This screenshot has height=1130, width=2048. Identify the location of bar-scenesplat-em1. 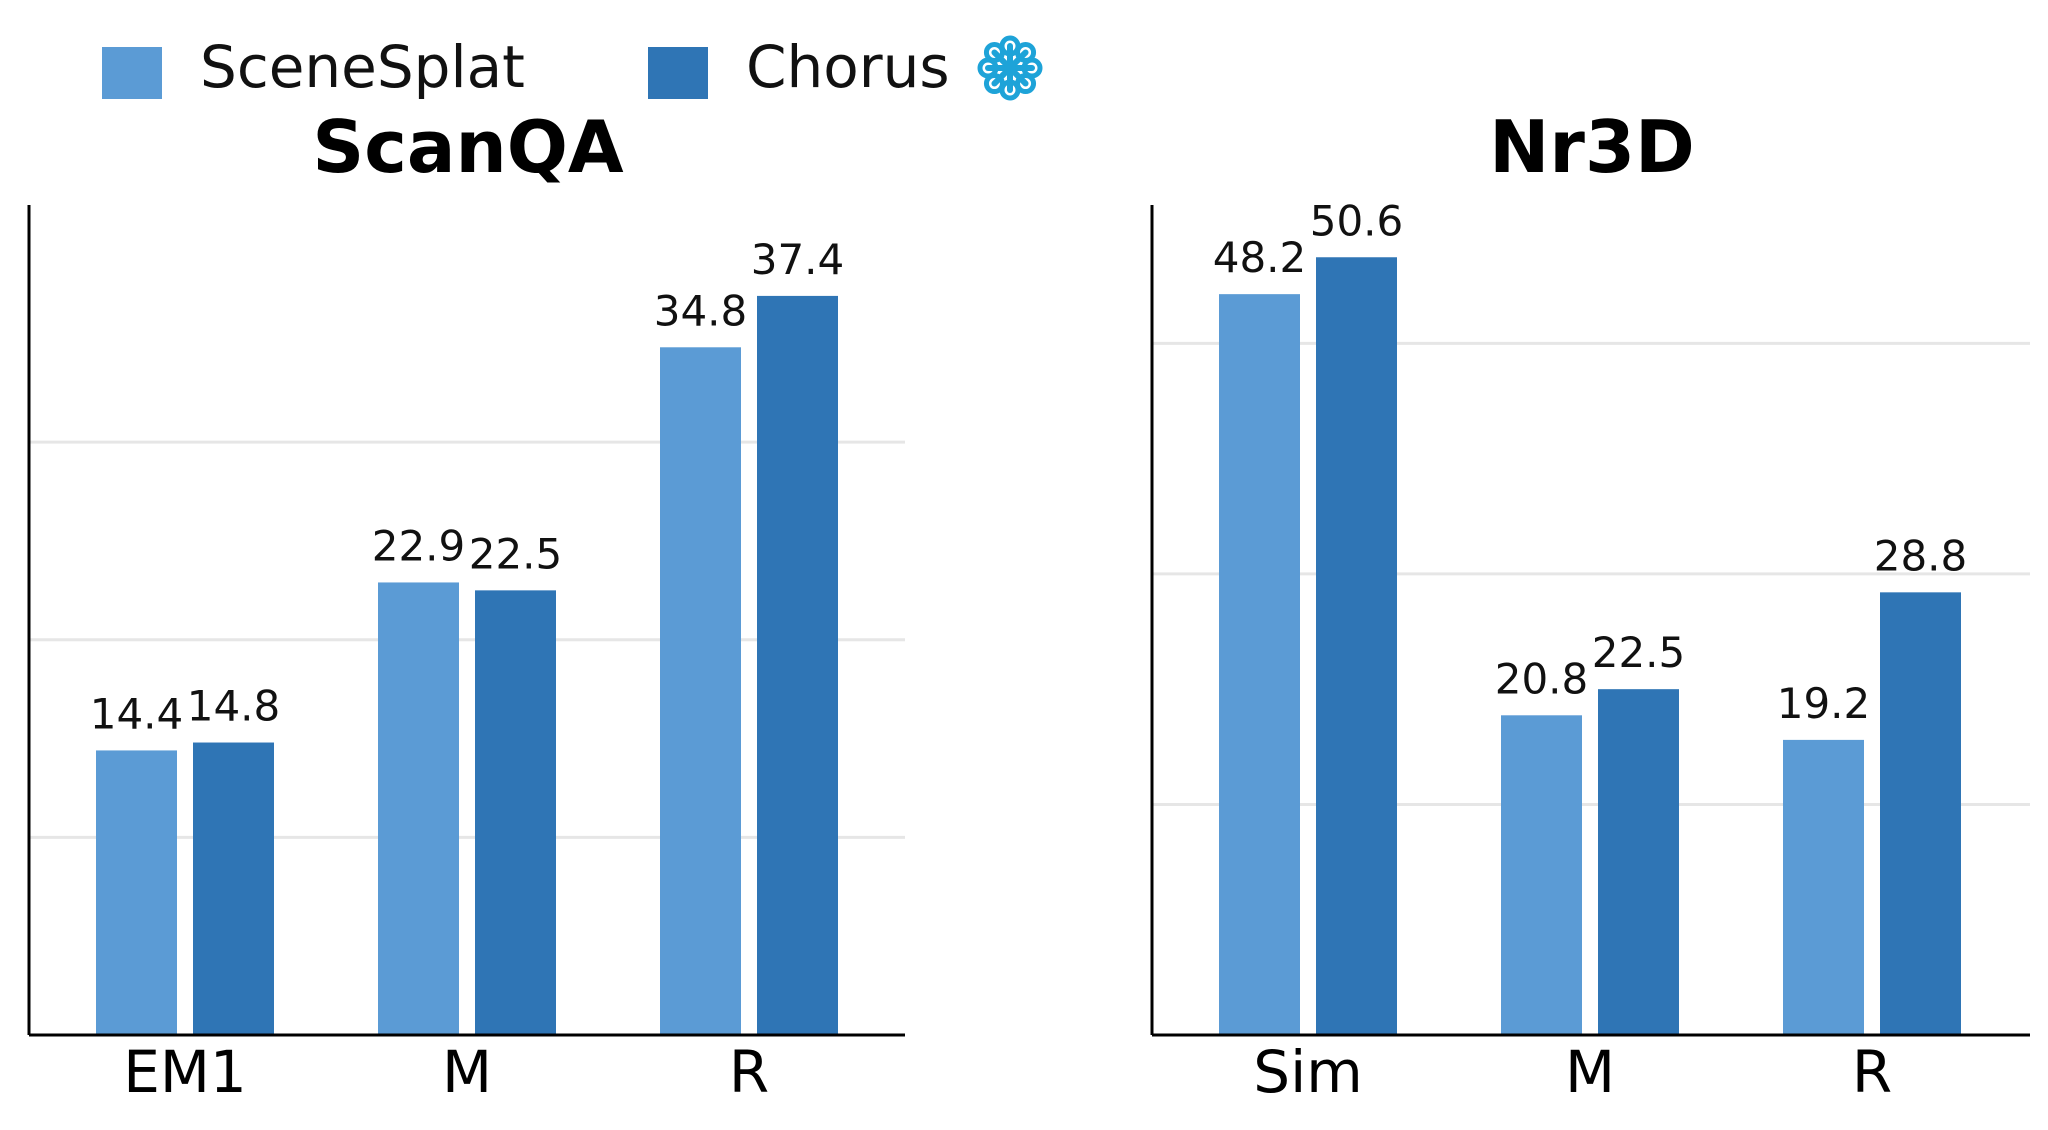
(136, 892).